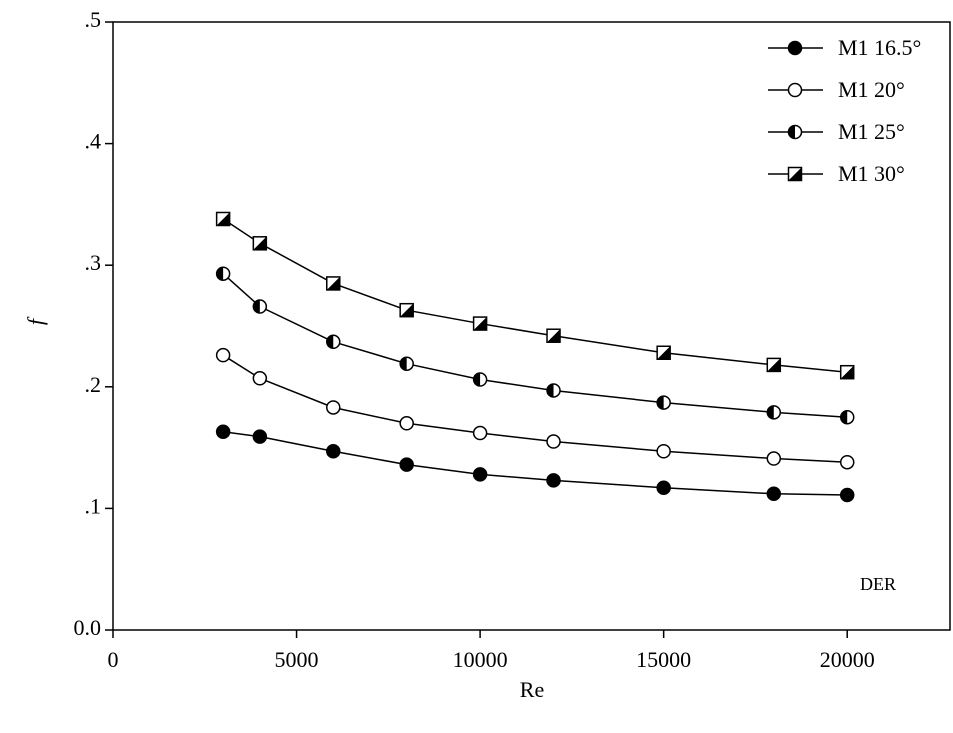 This screenshot has width=953, height=733. I want to click on x-tick-label: 5000, so click(297, 659).